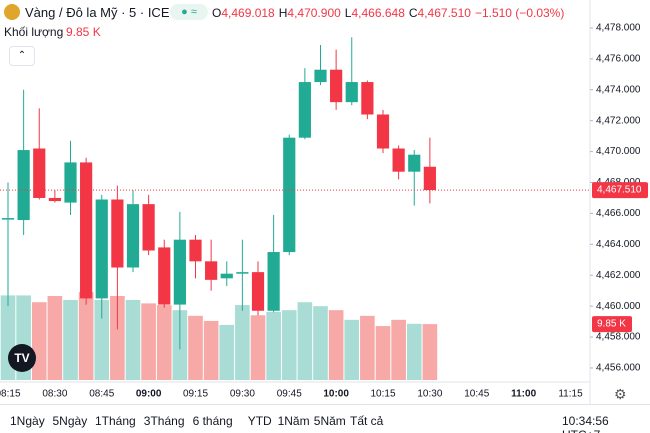 The height and width of the screenshot is (433, 650). I want to click on x-tick-label: 11:00, so click(523, 394).